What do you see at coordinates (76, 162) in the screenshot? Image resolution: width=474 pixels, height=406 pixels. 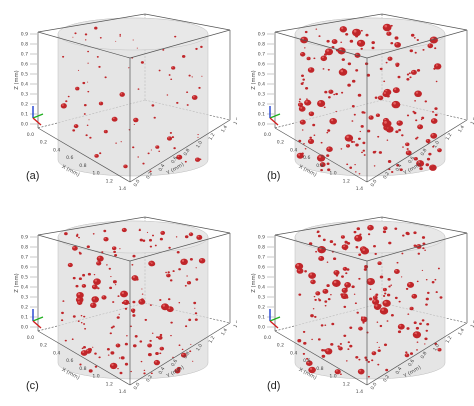 I see `x-axis: 0.00.20.40.60.81.01.21.4X (mm)` at bounding box center [76, 162].